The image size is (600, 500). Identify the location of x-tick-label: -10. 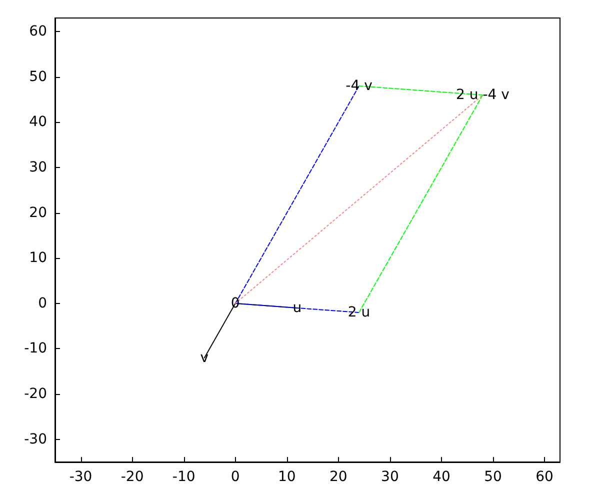
(184, 477).